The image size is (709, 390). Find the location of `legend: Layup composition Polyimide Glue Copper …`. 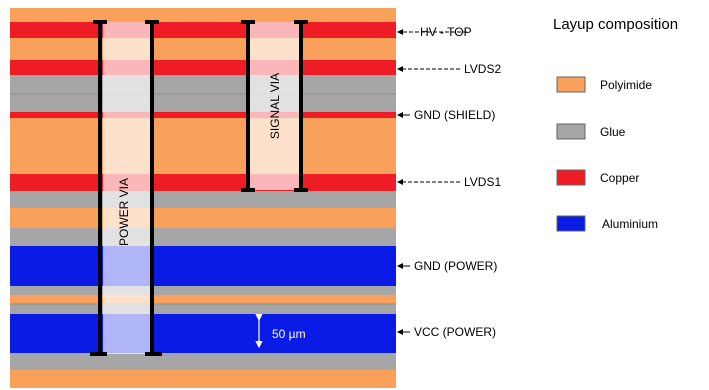

legend: Layup composition Polyimide Glue Copper … is located at coordinates (615, 124).